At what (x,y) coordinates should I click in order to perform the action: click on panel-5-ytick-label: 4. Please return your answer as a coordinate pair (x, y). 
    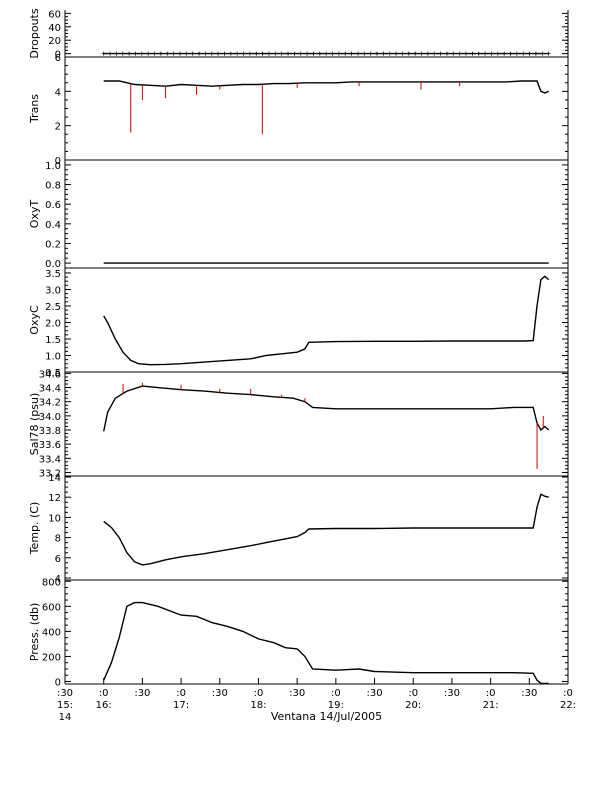
    Looking at the image, I should click on (58, 579).